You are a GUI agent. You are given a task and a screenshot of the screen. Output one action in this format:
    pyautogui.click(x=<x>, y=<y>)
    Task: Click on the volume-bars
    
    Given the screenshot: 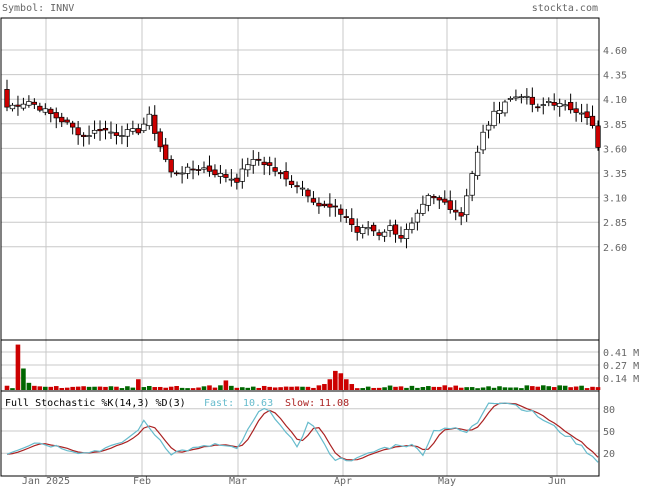 What is the action you would take?
    pyautogui.click(x=302, y=367)
    